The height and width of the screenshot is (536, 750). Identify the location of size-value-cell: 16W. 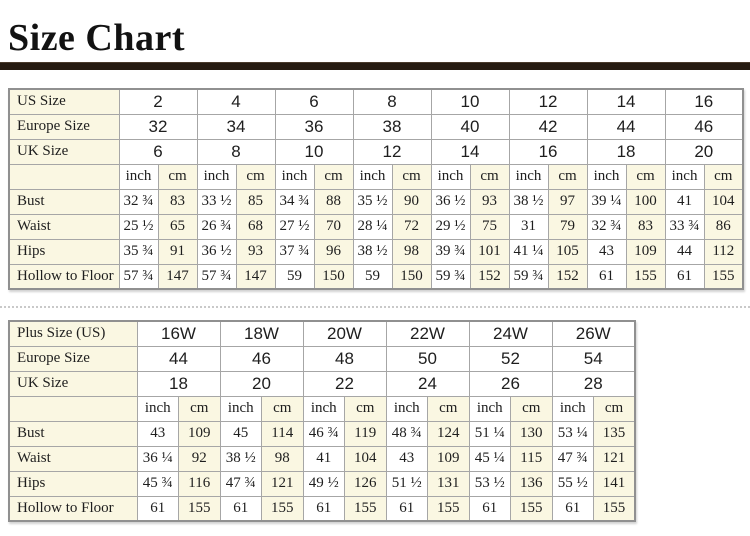
(178, 333).